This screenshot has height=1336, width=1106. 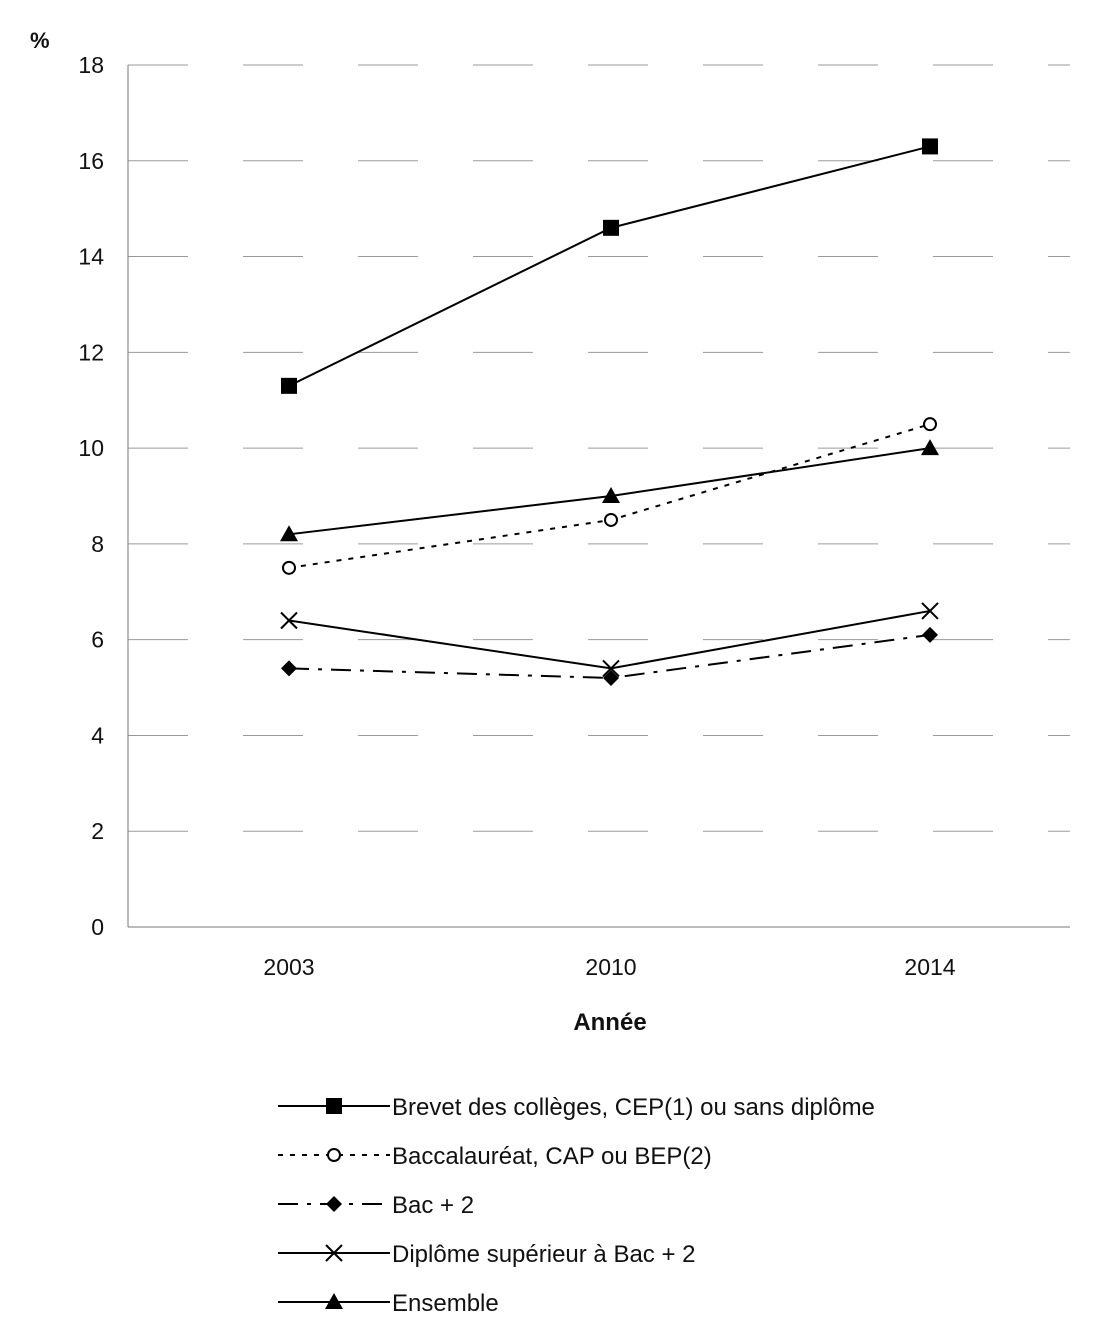 I want to click on y-tick-label: 16, so click(x=91, y=161).